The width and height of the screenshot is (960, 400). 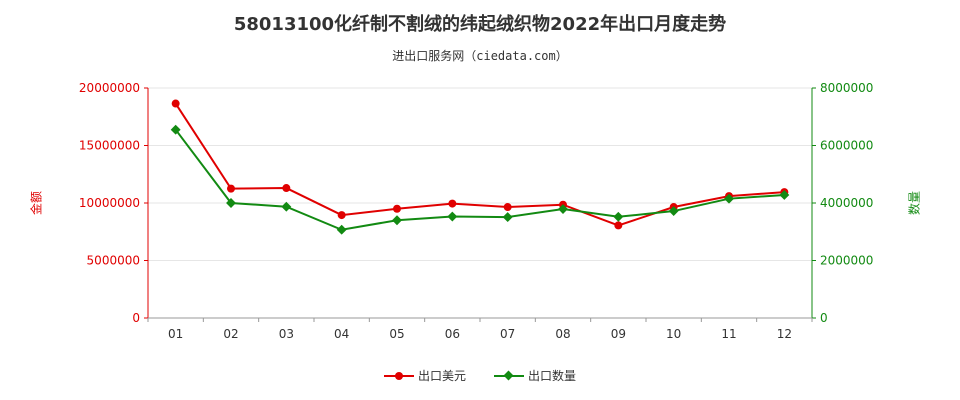 I want to click on legend-swatch-export-qty, so click(x=509, y=376).